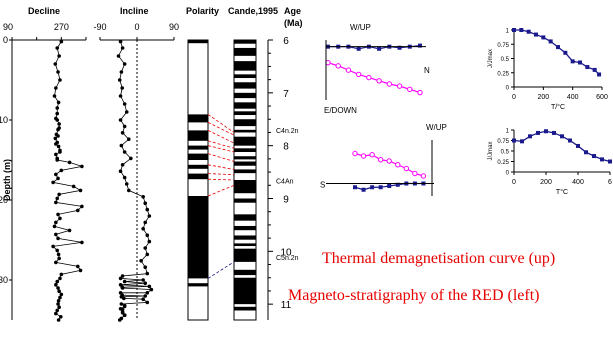 This screenshot has width=613, height=339. Describe the element at coordinates (562, 192) in the screenshot. I see `thermal2-x-label: T°C` at that location.